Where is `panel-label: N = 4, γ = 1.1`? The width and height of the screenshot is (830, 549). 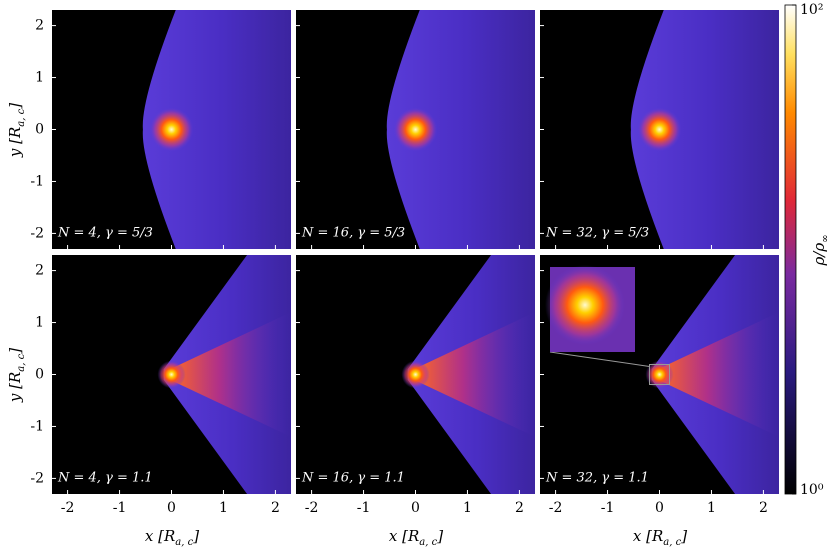 panel-label: N = 4, γ = 1.1 is located at coordinates (105, 478).